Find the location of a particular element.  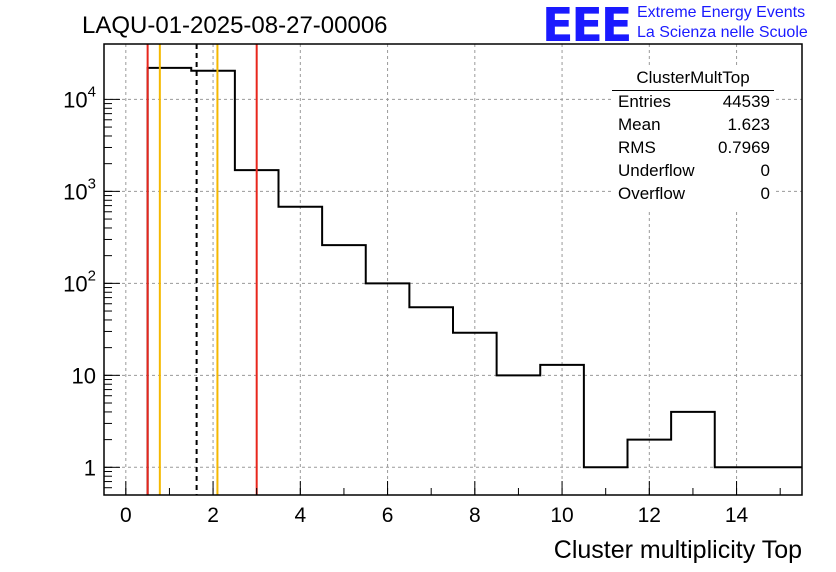

eee-logo: EEE is located at coordinates (587, 26).